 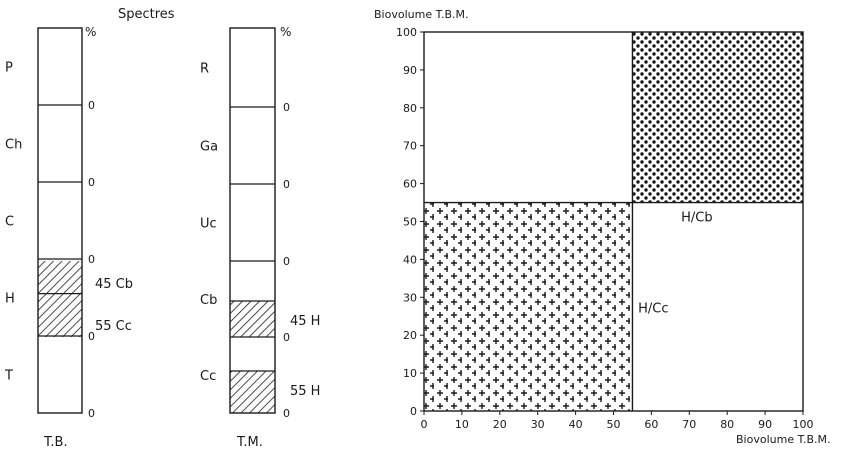 What do you see at coordinates (689, 424) in the screenshot?
I see `x-tick-label: 70` at bounding box center [689, 424].